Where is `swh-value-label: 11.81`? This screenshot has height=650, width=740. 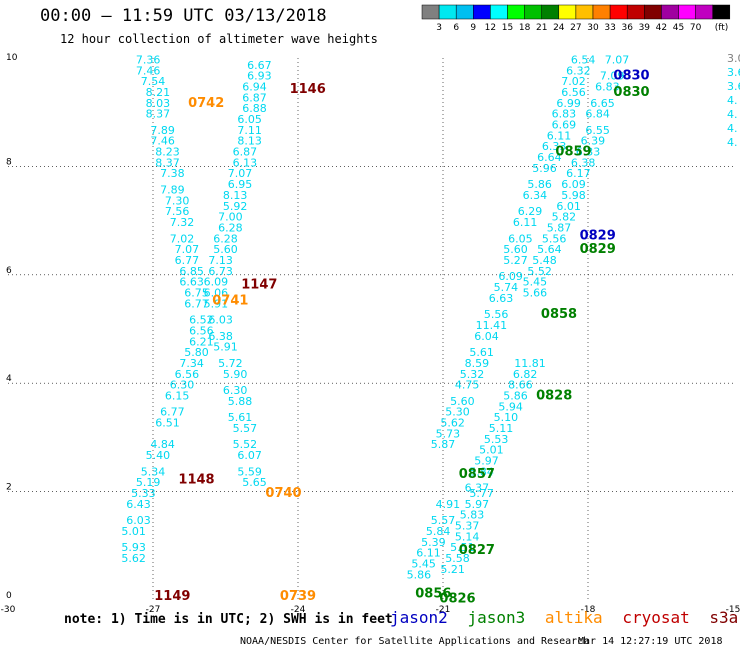 swh-value-label: 11.81 is located at coordinates (530, 363).